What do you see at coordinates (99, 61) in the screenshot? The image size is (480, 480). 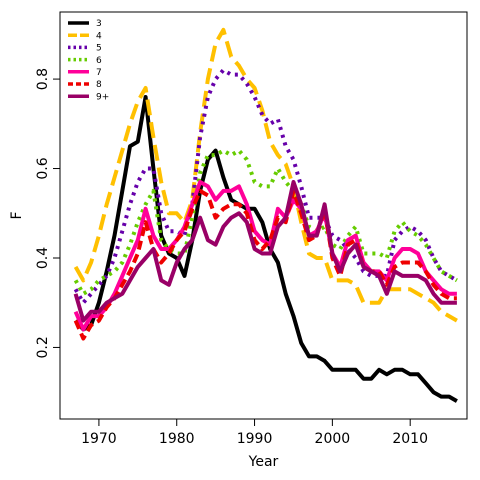 I see `legend-label: 6` at bounding box center [99, 61].